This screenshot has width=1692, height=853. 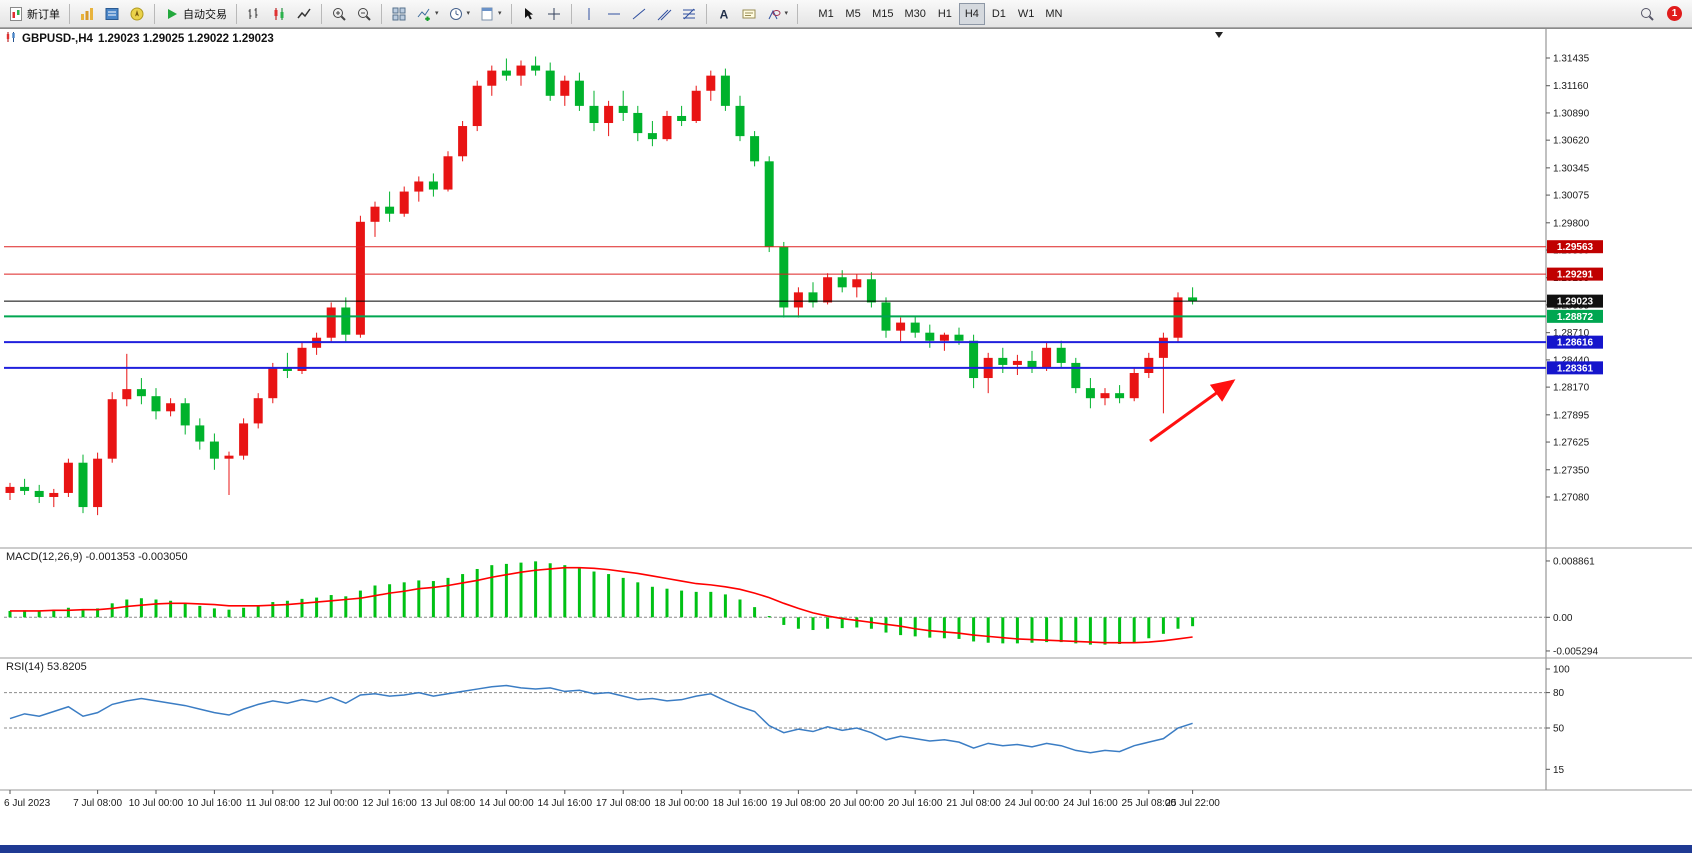 I want to click on tab-timeframe-m30: M30, so click(x=914, y=14).